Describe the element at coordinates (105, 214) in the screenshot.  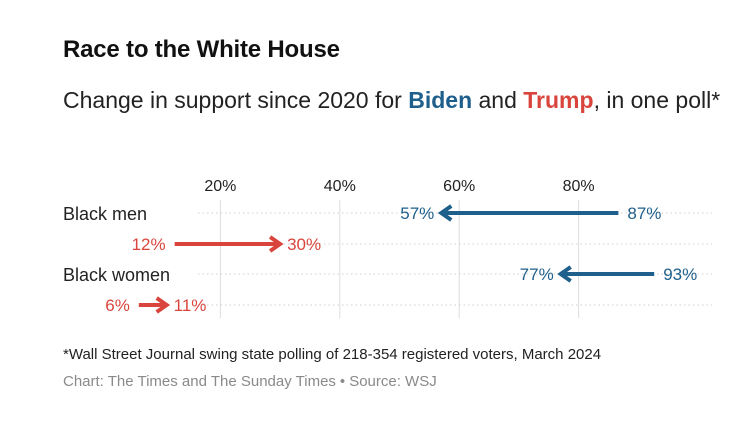
I see `category-label: Black men` at that location.